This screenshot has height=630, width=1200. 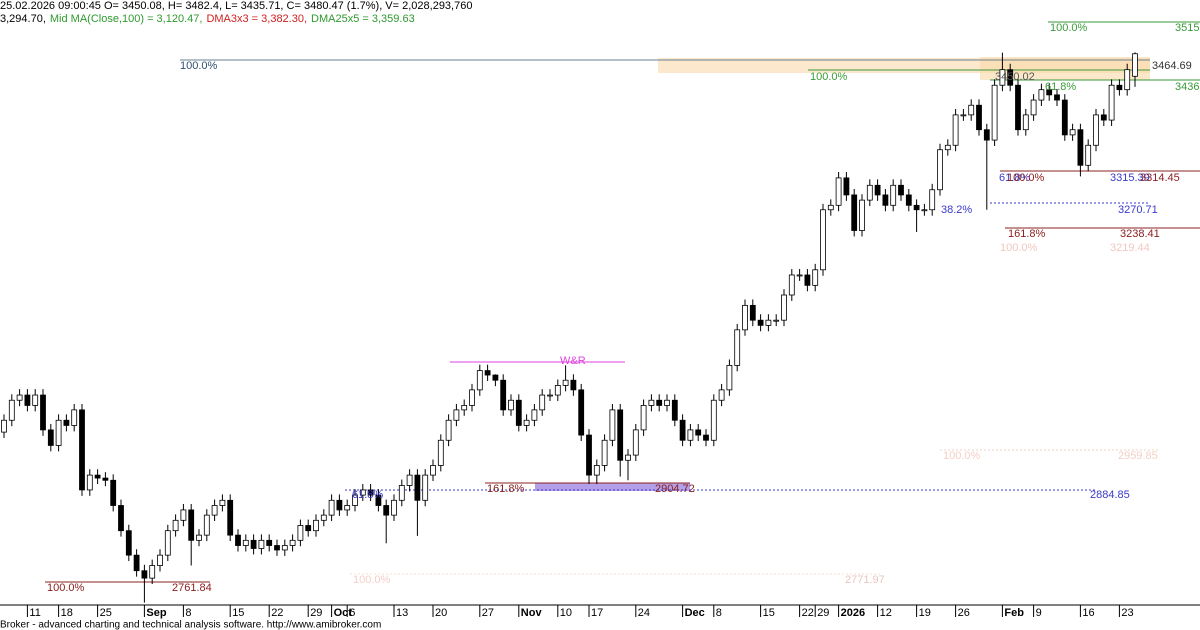 What do you see at coordinates (886, 613) in the screenshot?
I see `x-tick-label: 12` at bounding box center [886, 613].